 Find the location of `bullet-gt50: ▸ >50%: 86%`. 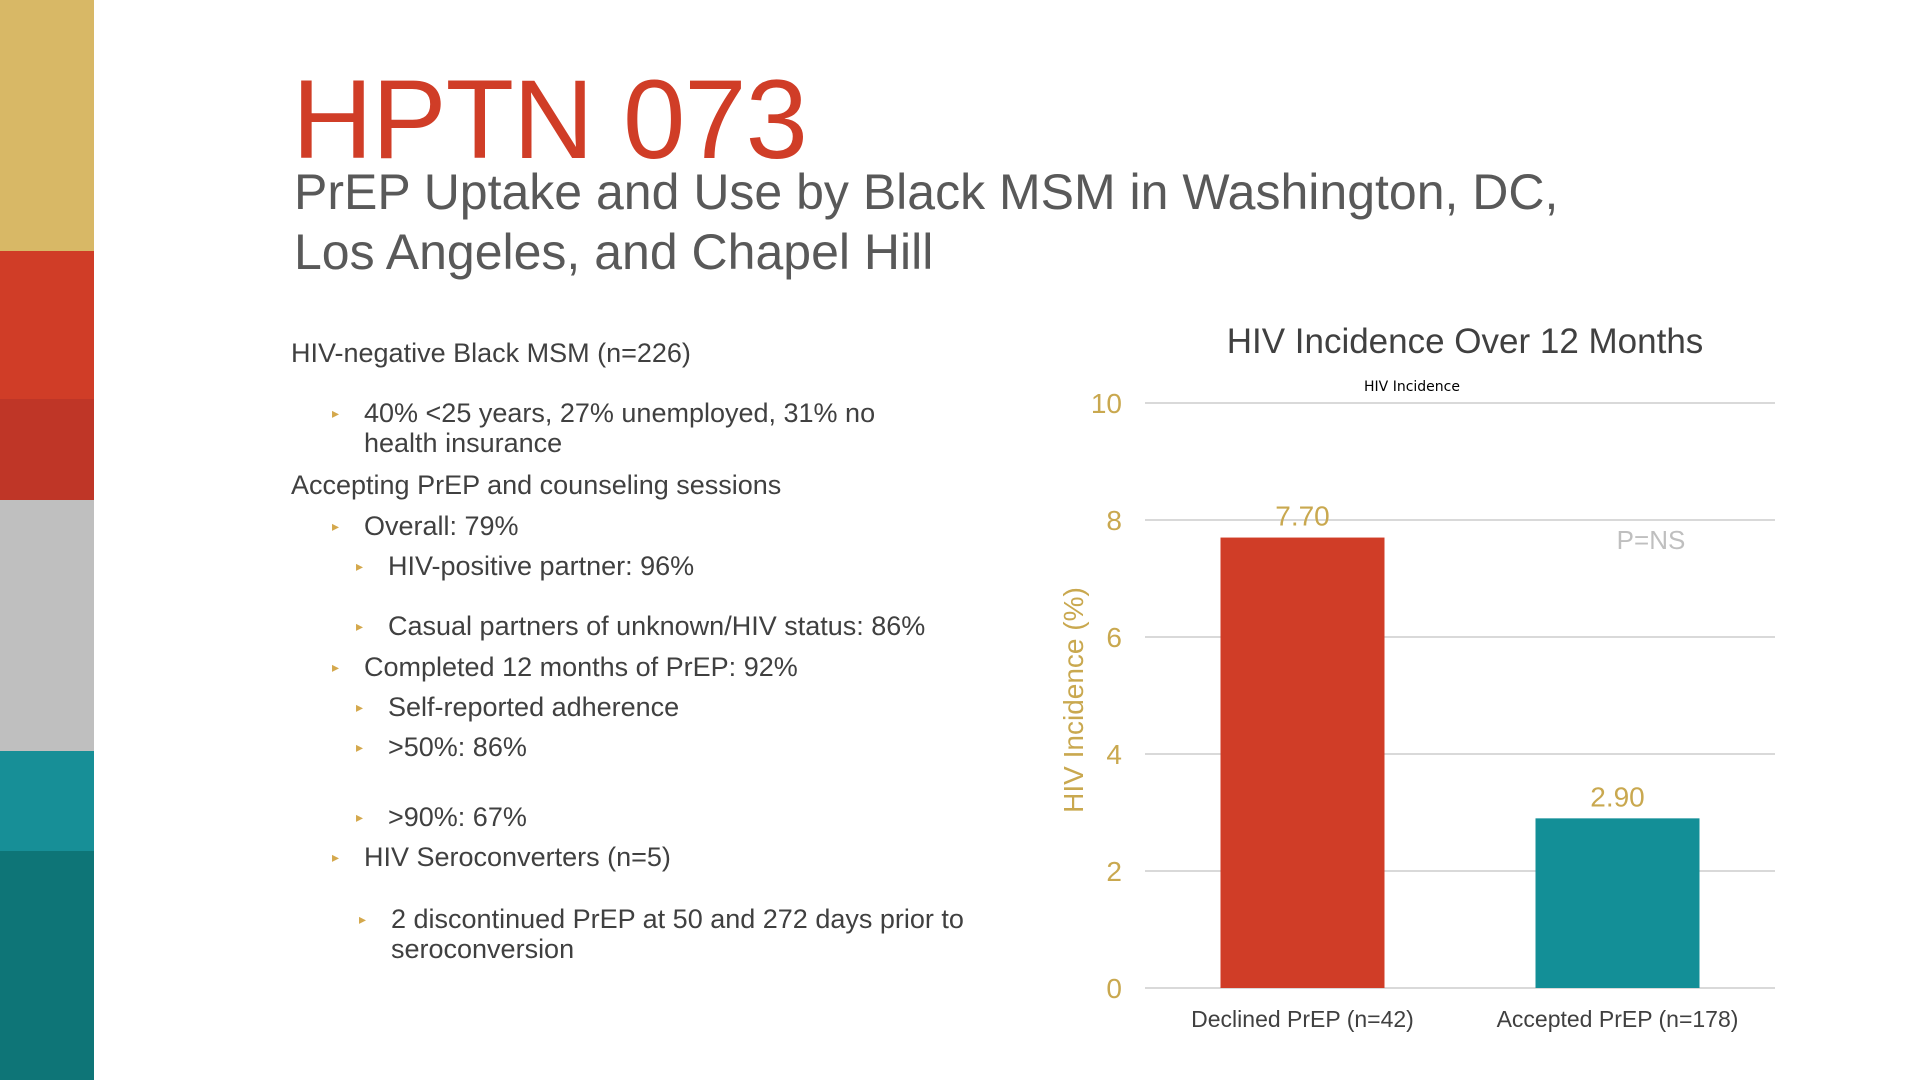

bullet-gt50: ▸ >50%: 86% is located at coordinates (441, 747).